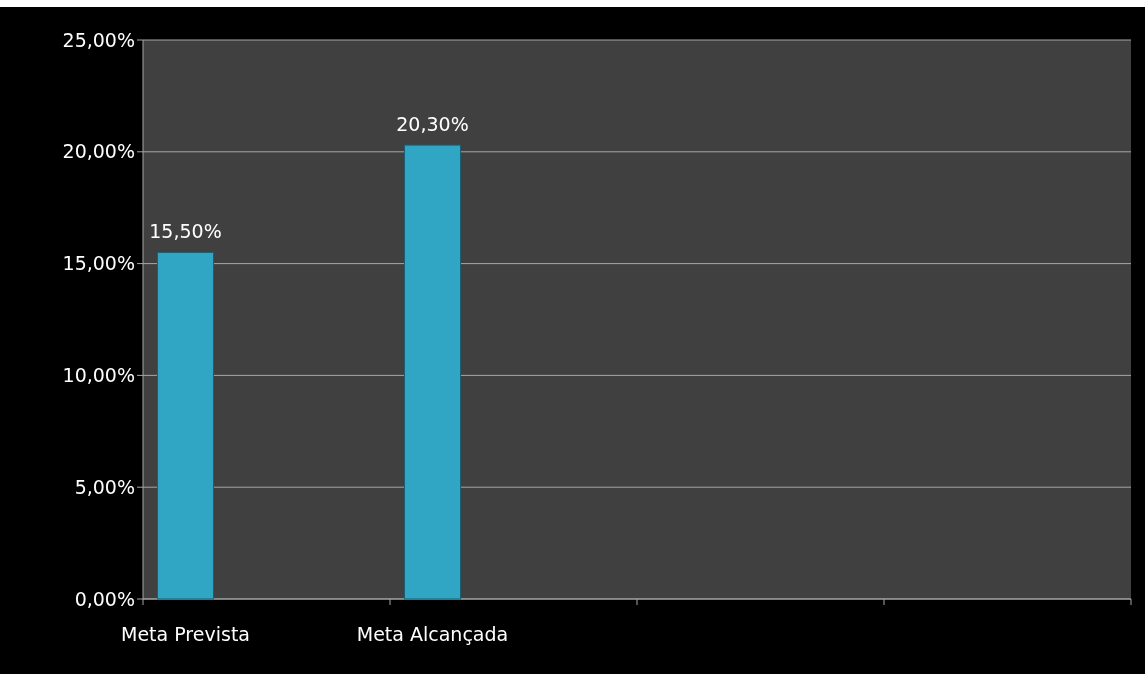 The width and height of the screenshot is (1145, 674). What do you see at coordinates (98, 375) in the screenshot?
I see `y-tick-label: 10,00%` at bounding box center [98, 375].